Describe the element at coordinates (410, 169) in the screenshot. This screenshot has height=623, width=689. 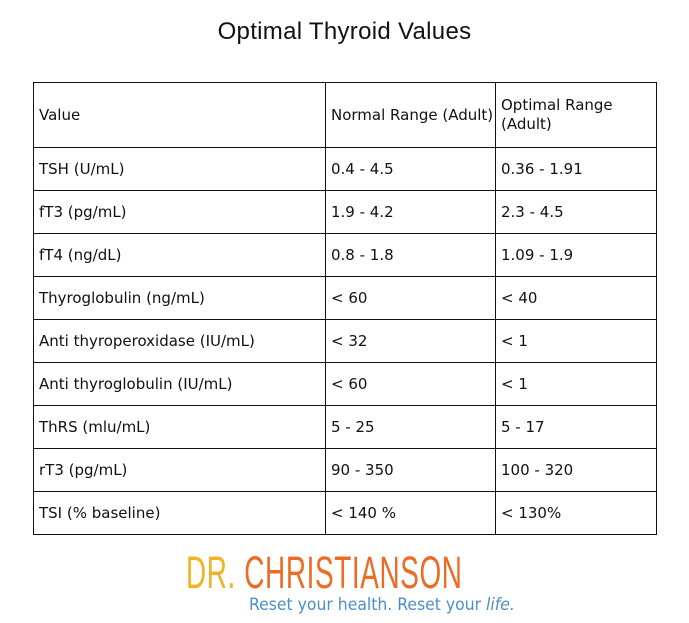
I see `cell-normal-range: 0.4 - 4.5` at that location.